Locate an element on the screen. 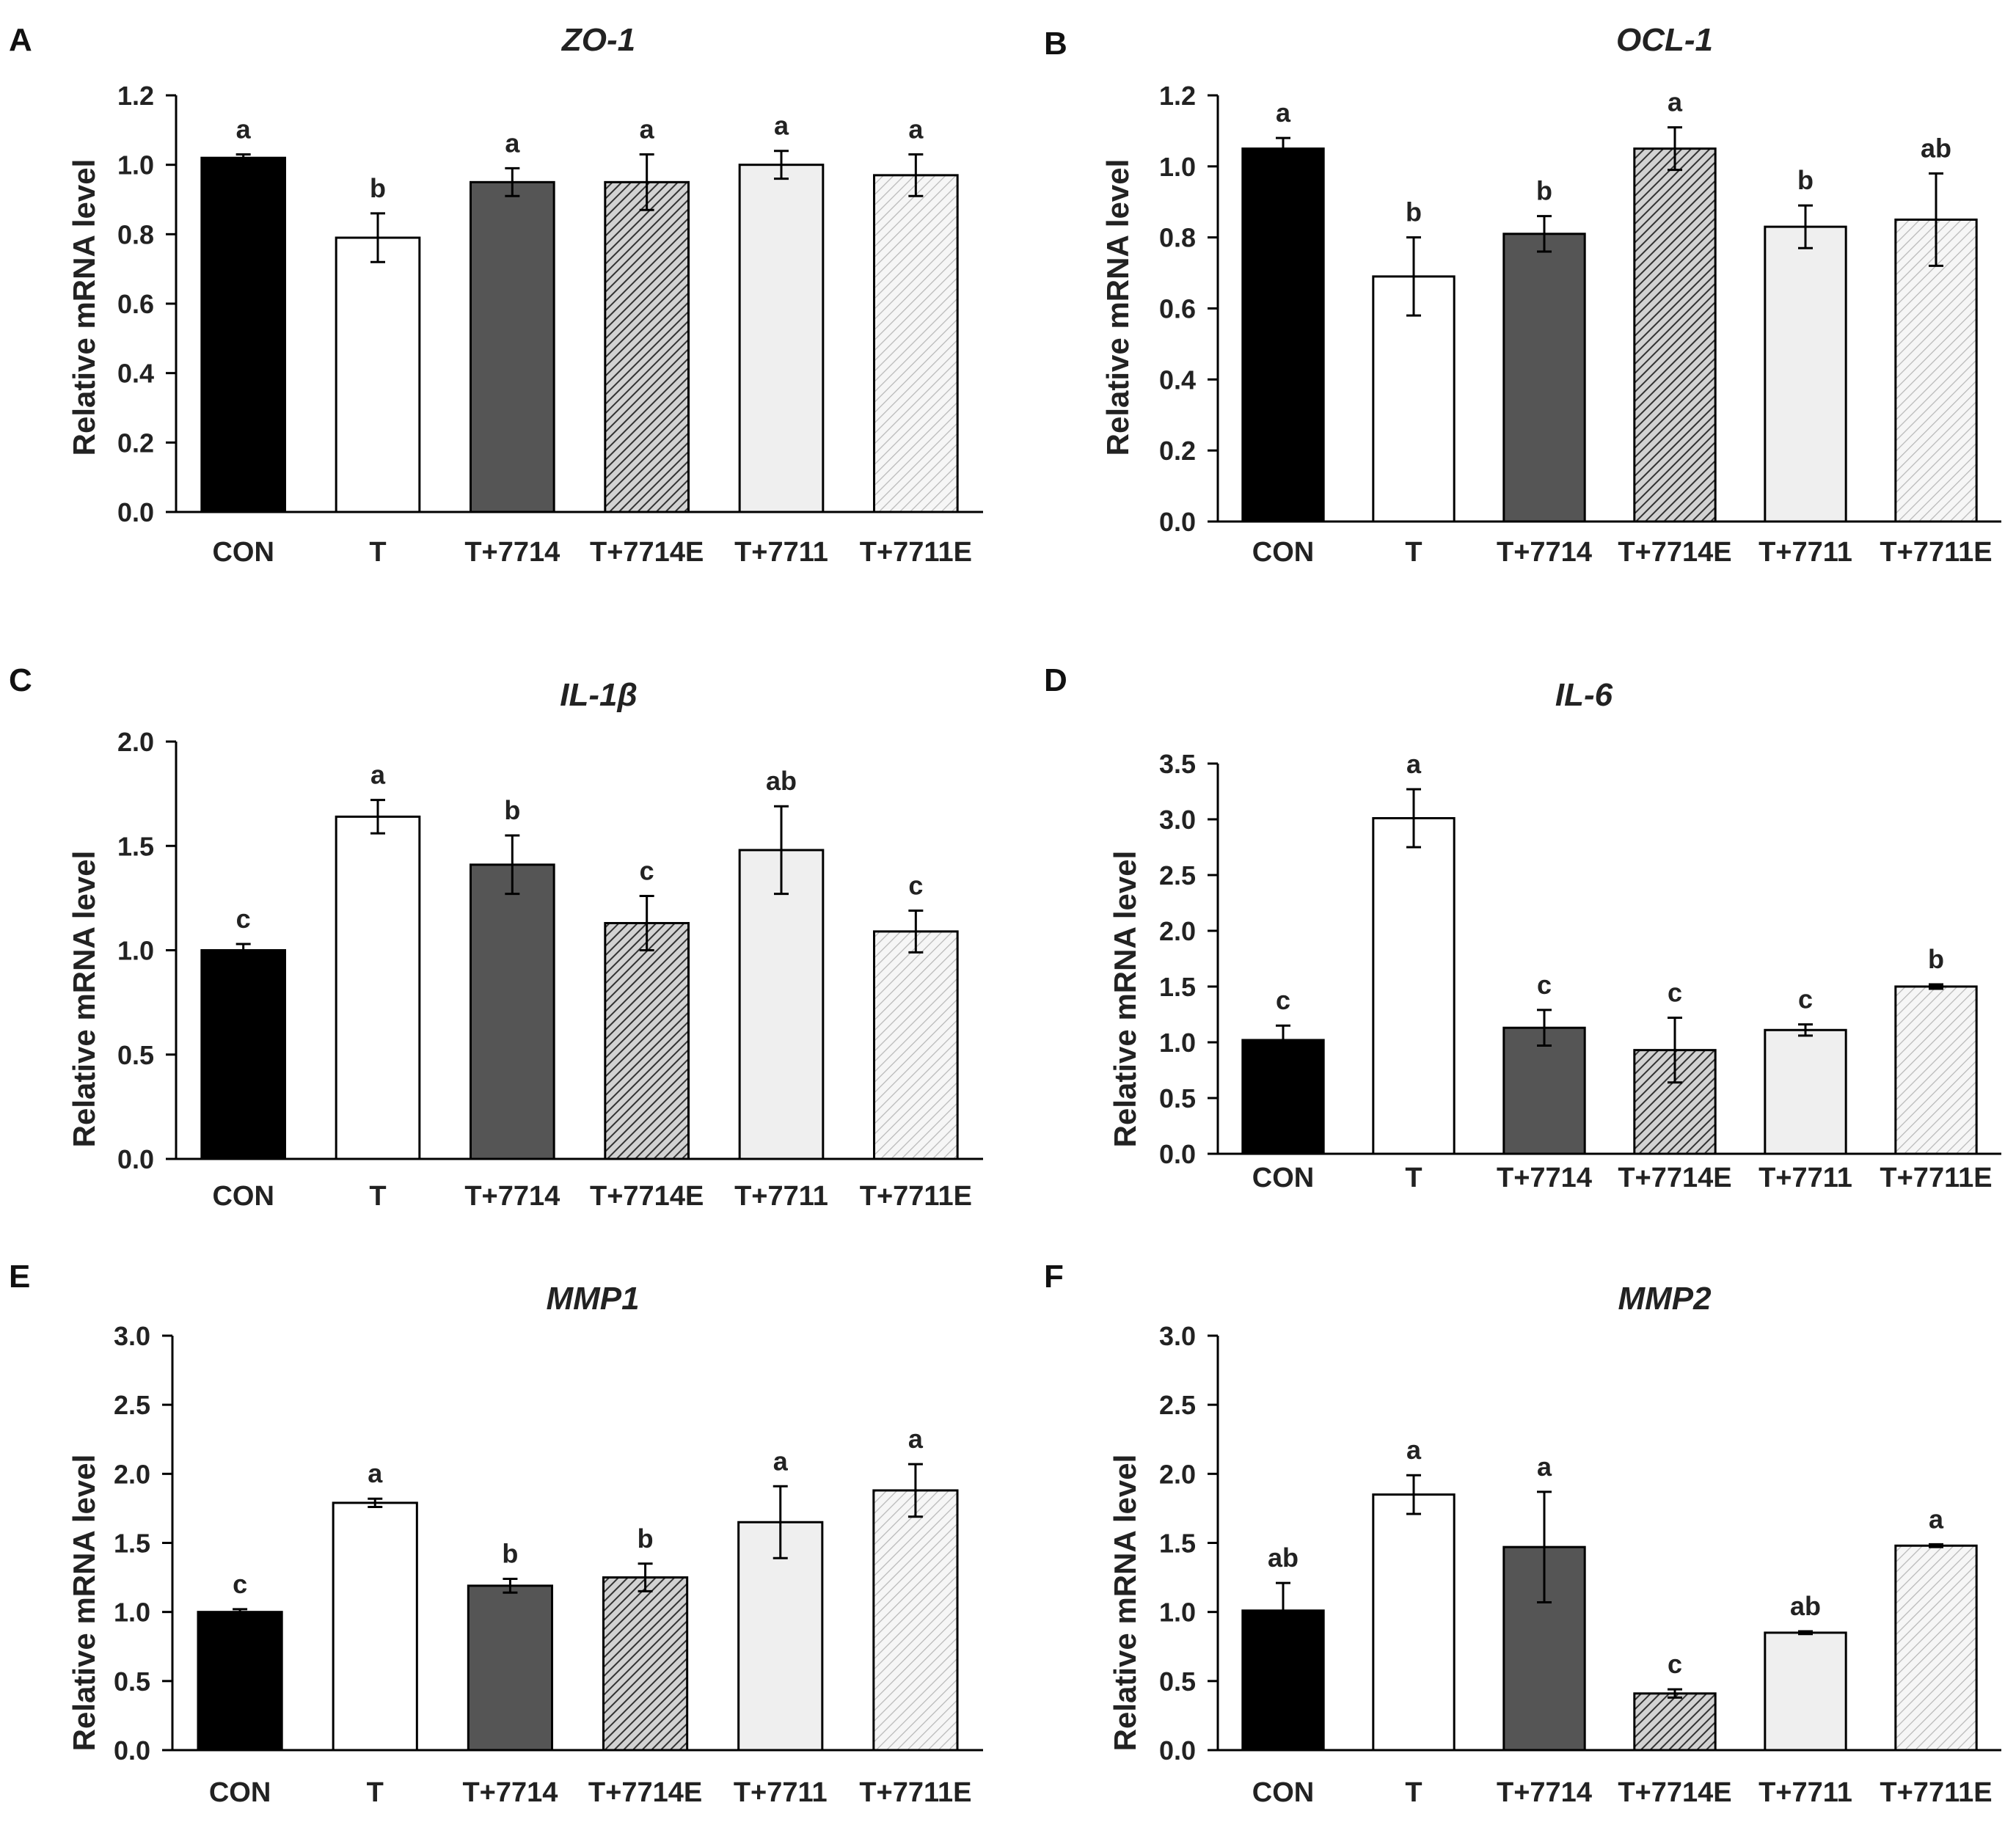 This screenshot has width=2016, height=1822. panel-letter: F is located at coordinates (1054, 1277).